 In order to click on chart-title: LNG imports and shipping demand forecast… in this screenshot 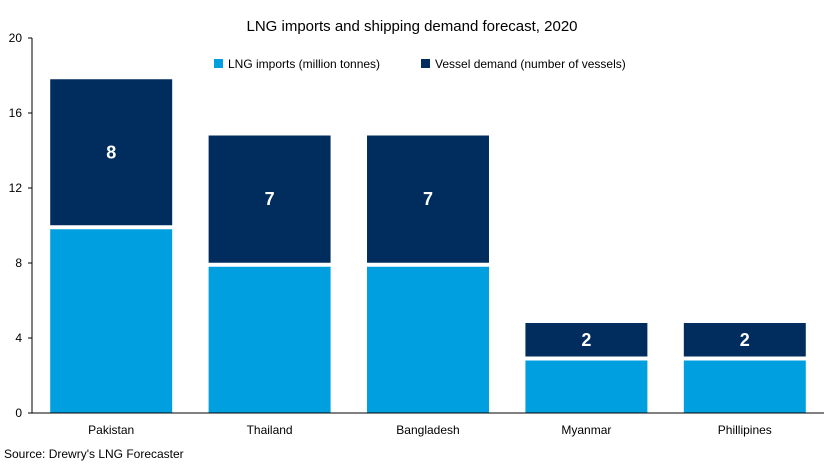, I will do `click(411, 26)`.